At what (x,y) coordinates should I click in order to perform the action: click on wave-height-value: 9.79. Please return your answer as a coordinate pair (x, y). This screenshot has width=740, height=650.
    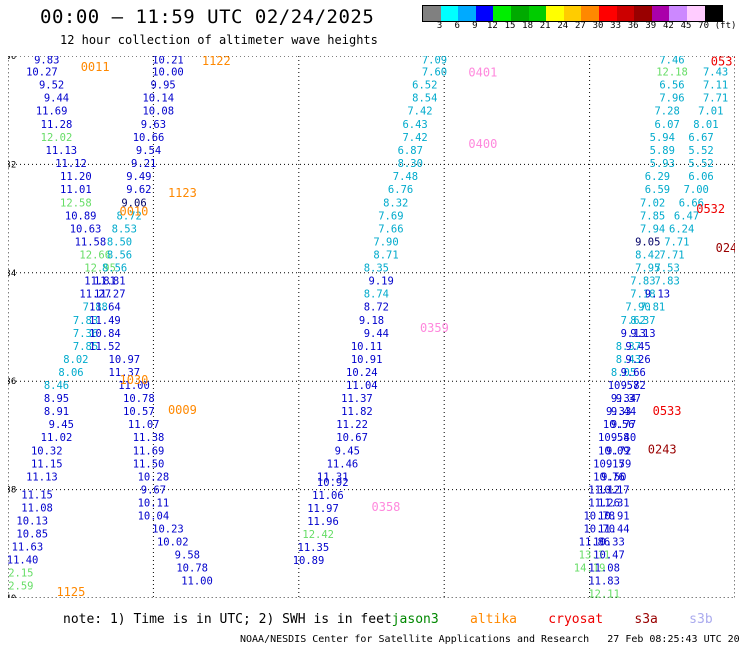
    Looking at the image, I should click on (618, 465).